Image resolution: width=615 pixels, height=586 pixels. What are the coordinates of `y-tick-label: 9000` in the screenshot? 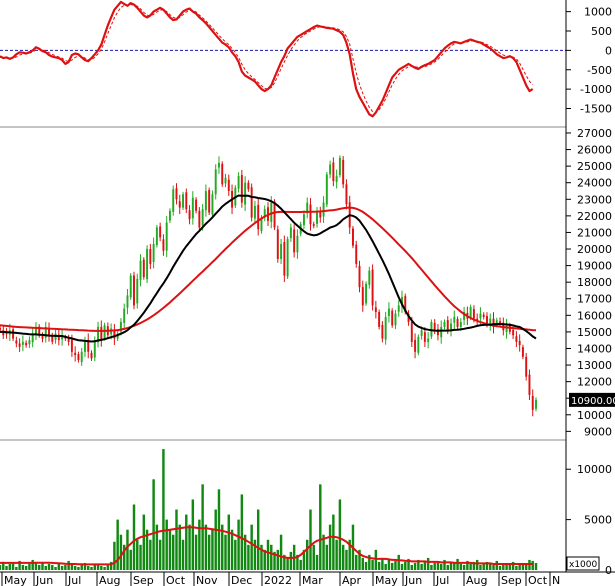 It's located at (598, 431).